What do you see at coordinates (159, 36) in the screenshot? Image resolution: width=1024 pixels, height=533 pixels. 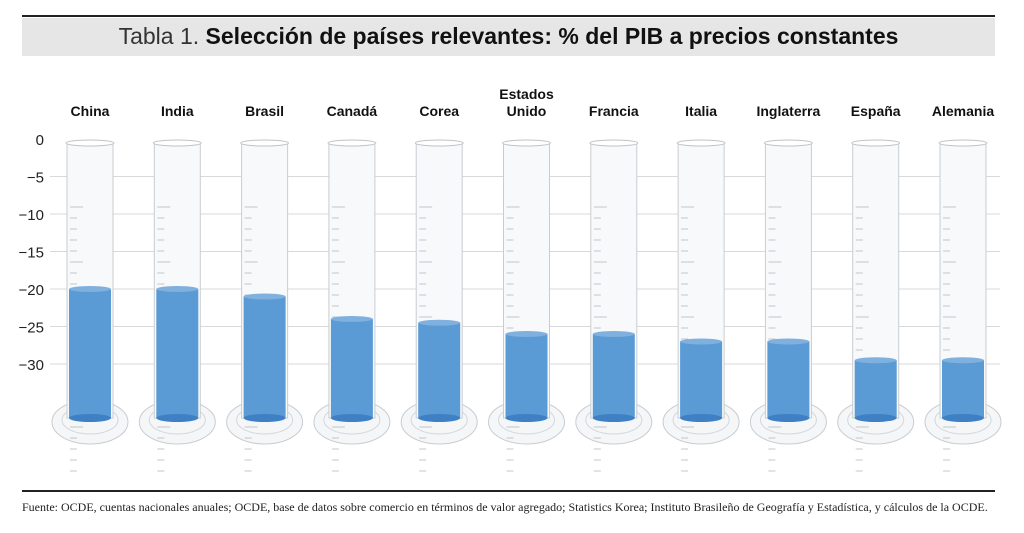 I see `title-prefix: Tabla 1.` at bounding box center [159, 36].